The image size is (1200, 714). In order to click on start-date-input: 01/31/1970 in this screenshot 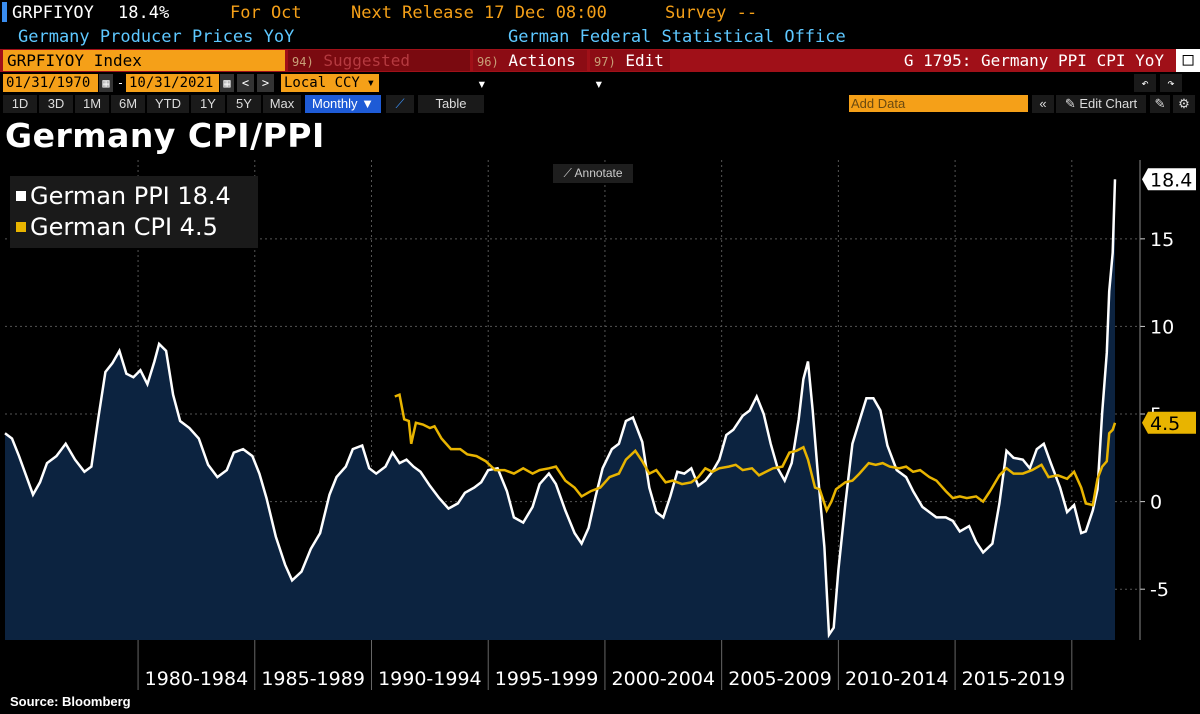, I will do `click(50, 83)`.